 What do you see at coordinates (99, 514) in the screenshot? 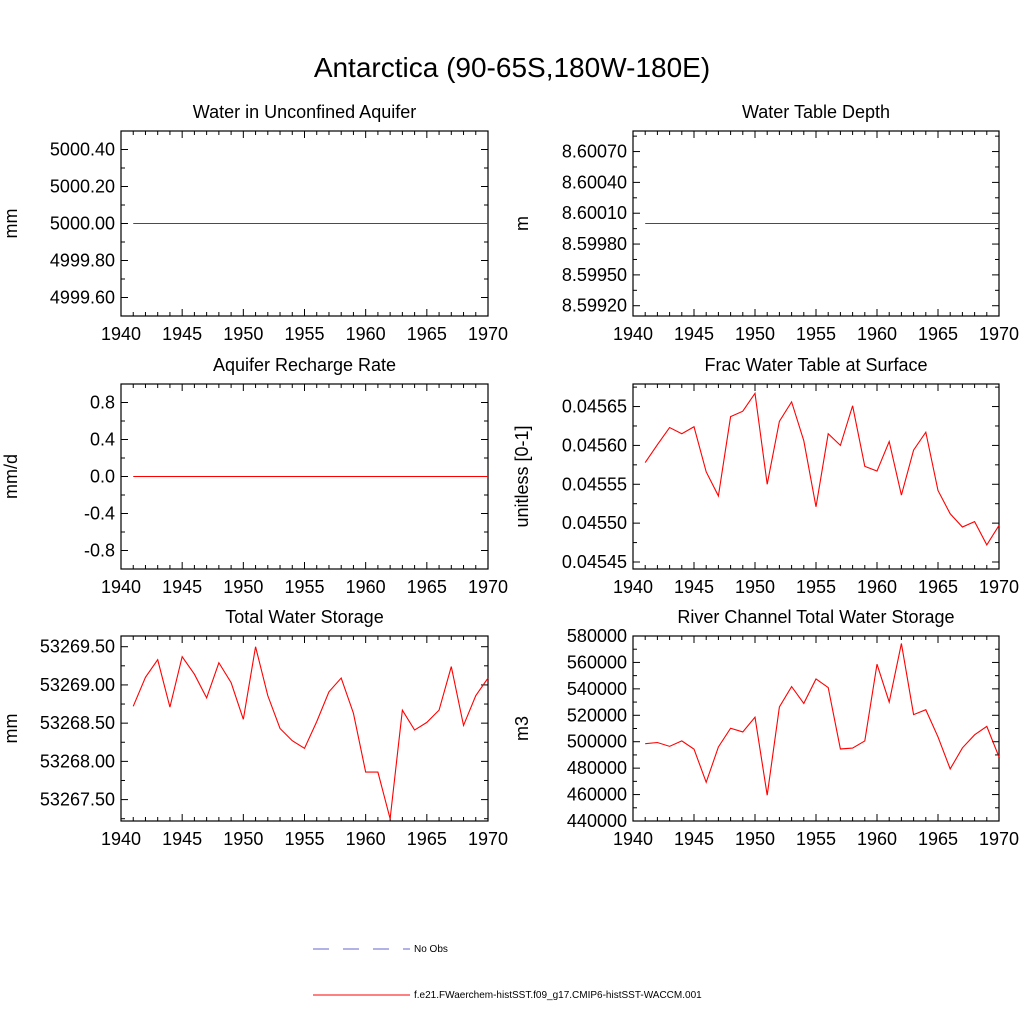
I see `y-tick-label: -0.4` at bounding box center [99, 514].